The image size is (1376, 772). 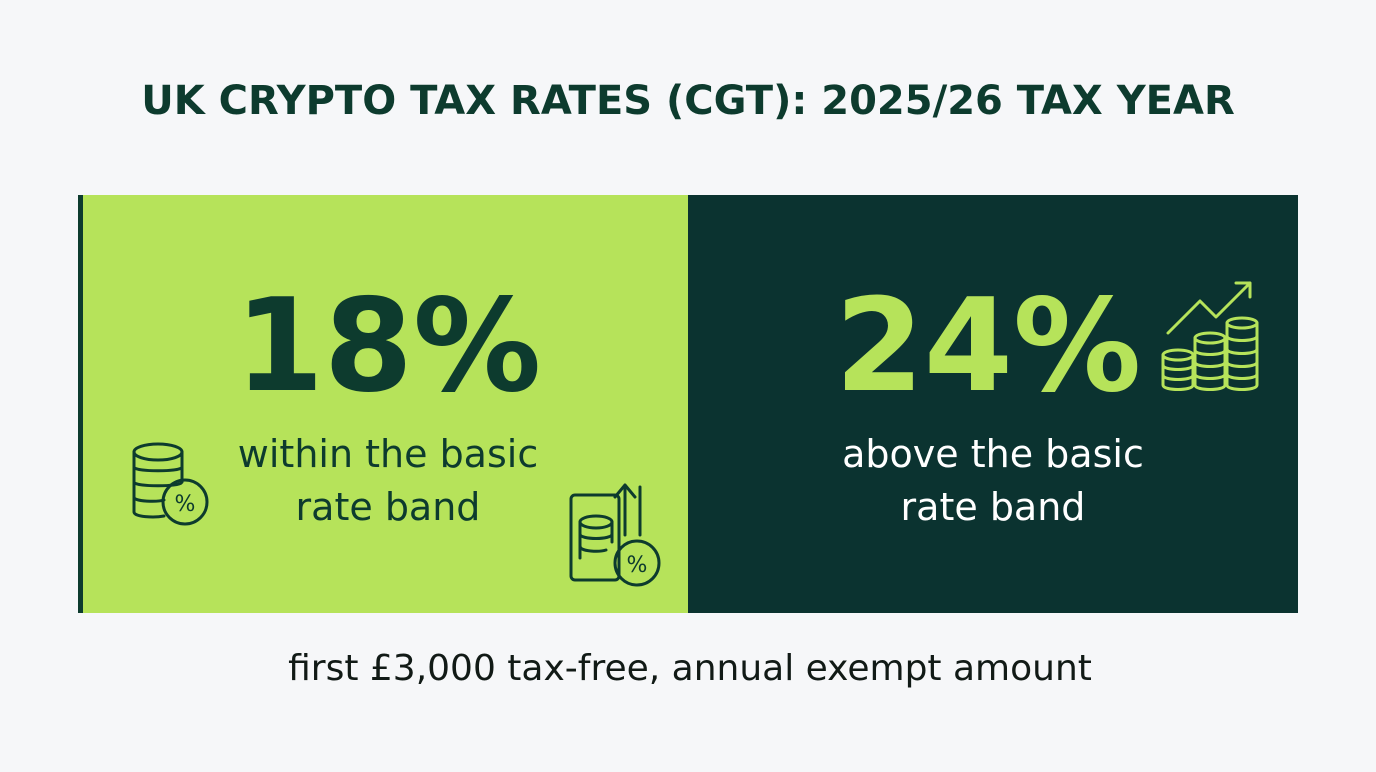 I want to click on rate: 24%, so click(x=988, y=346).